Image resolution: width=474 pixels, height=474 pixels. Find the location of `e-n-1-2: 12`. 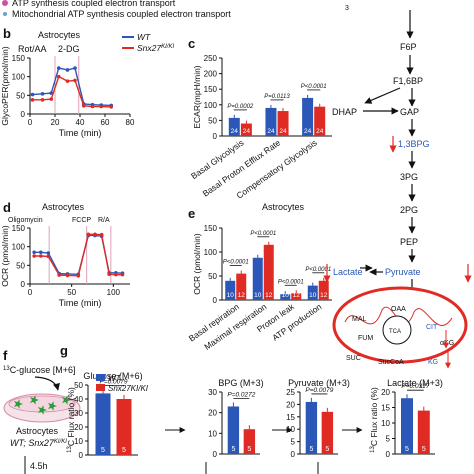

e-n-1-2: 12 is located at coordinates (297, 295).